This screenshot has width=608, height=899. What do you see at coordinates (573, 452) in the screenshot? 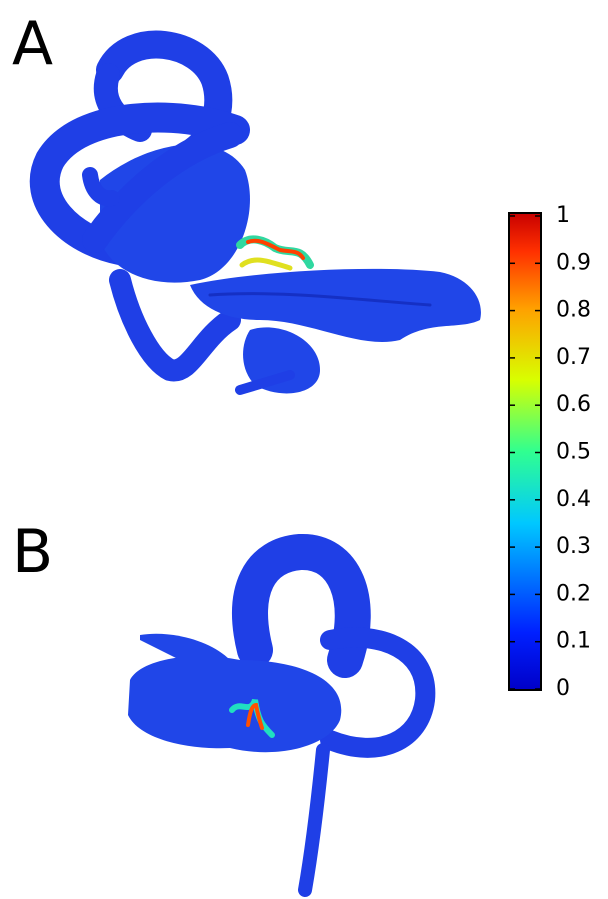
I see `tick-label: 0.5` at bounding box center [573, 452].